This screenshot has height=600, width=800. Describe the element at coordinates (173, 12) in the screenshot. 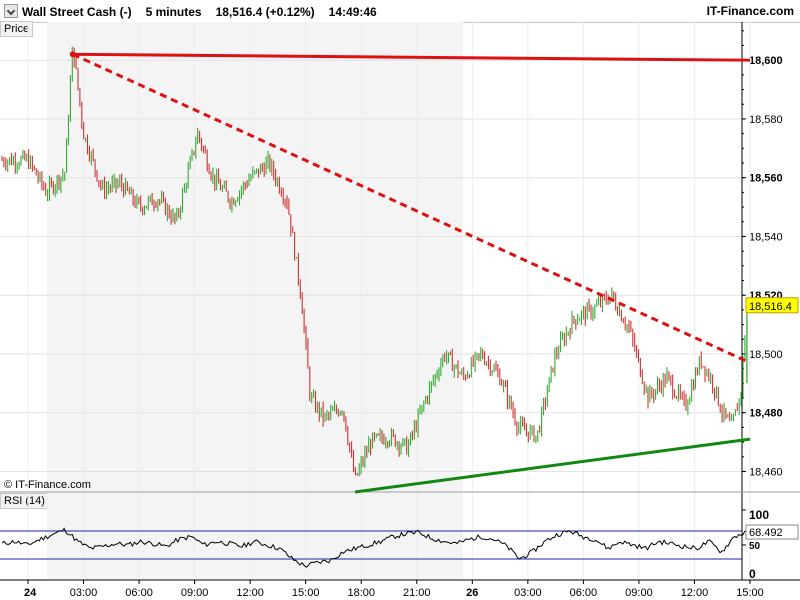

I see `timeframe-label: 5 minutes` at that location.